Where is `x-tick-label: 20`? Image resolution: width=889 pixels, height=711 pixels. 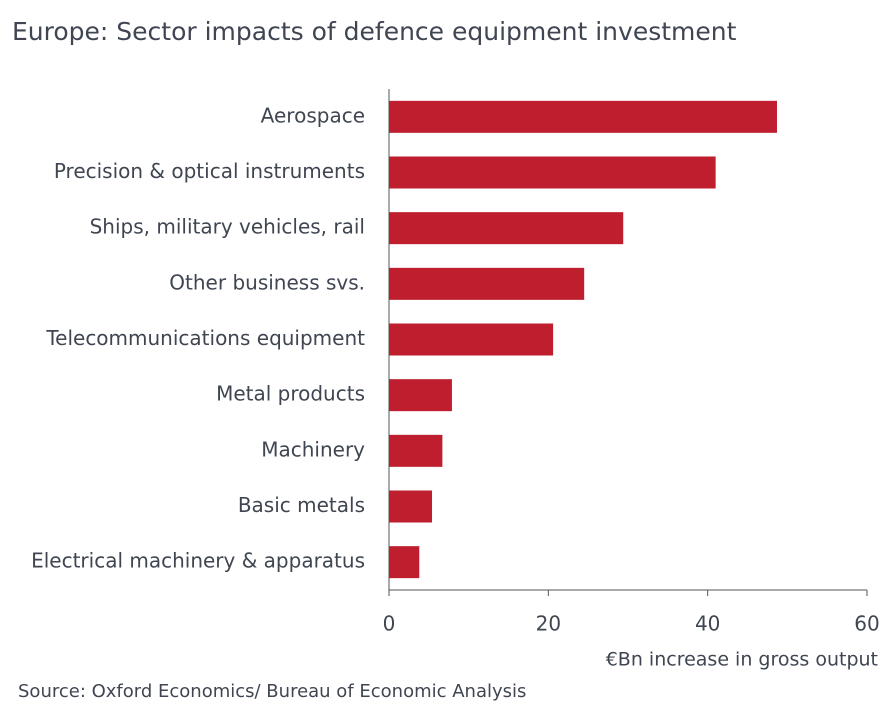 x-tick-label: 20 is located at coordinates (548, 624).